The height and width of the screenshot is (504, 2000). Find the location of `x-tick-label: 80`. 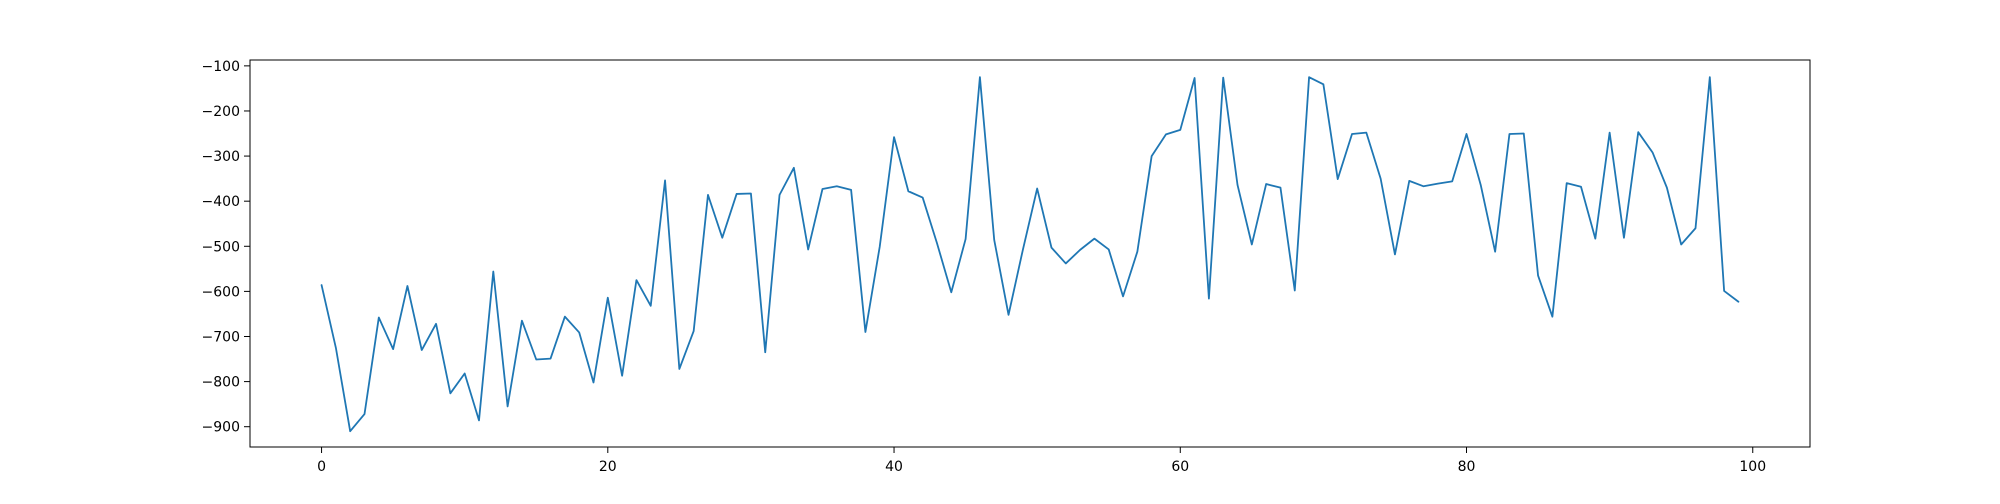

x-tick-label: 80 is located at coordinates (1467, 467).